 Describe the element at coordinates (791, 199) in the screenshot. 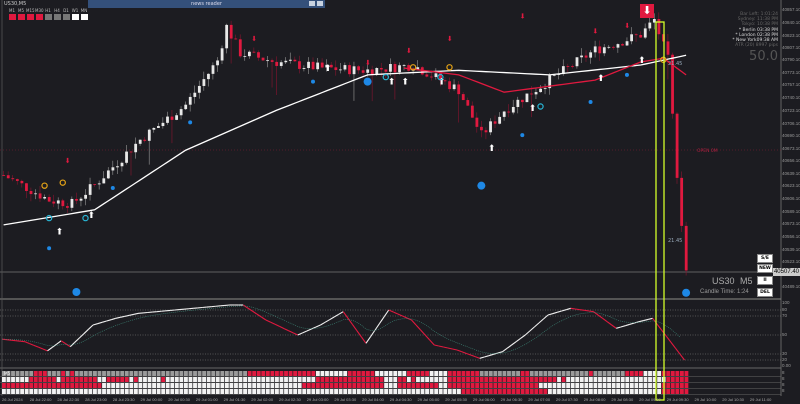

I see `price-tick: 40606.10` at that location.